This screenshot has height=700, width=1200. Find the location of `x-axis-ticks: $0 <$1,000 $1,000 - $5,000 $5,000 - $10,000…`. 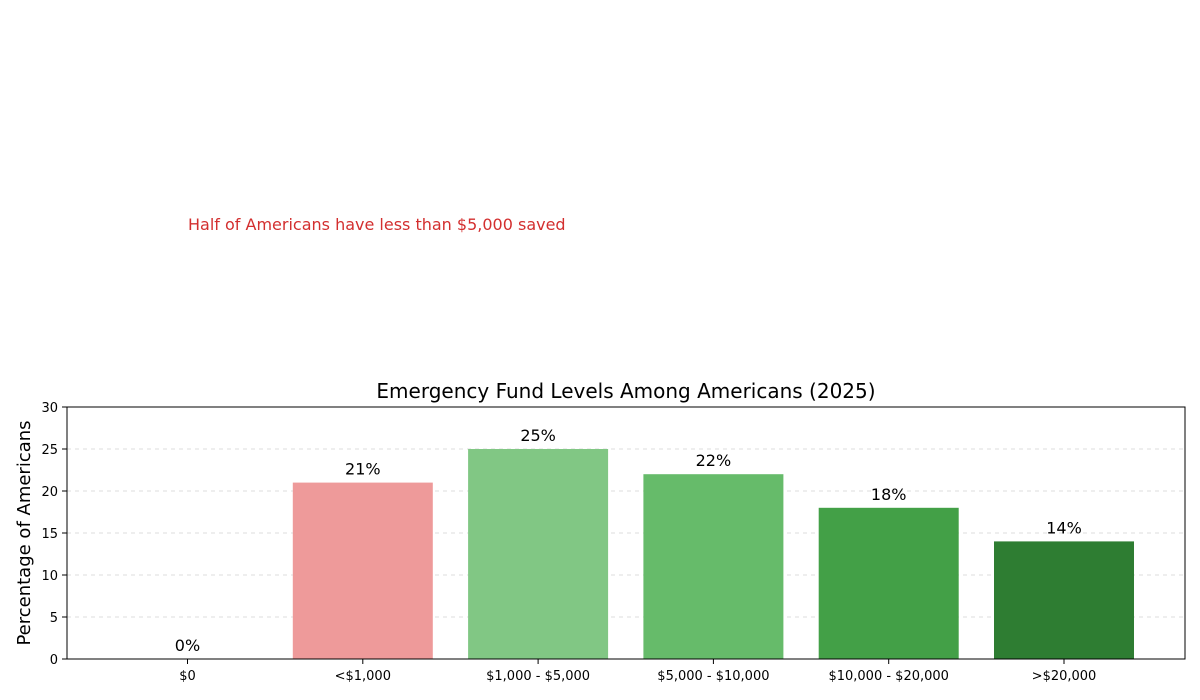

x-axis-ticks: $0 <$1,000 $1,000 - $5,000 $5,000 - $10,000… is located at coordinates (637, 671).